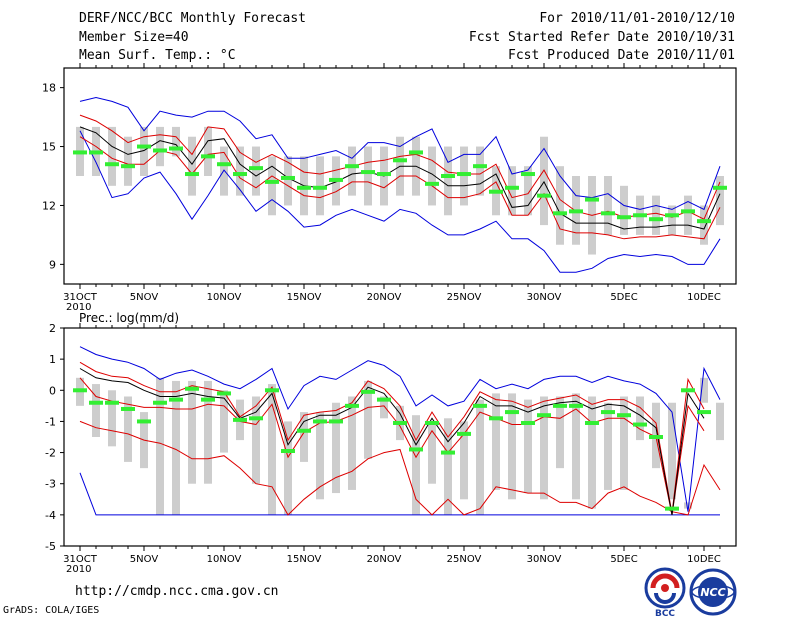  I want to click on x-tick-label: 31OCT, so click(80, 559).